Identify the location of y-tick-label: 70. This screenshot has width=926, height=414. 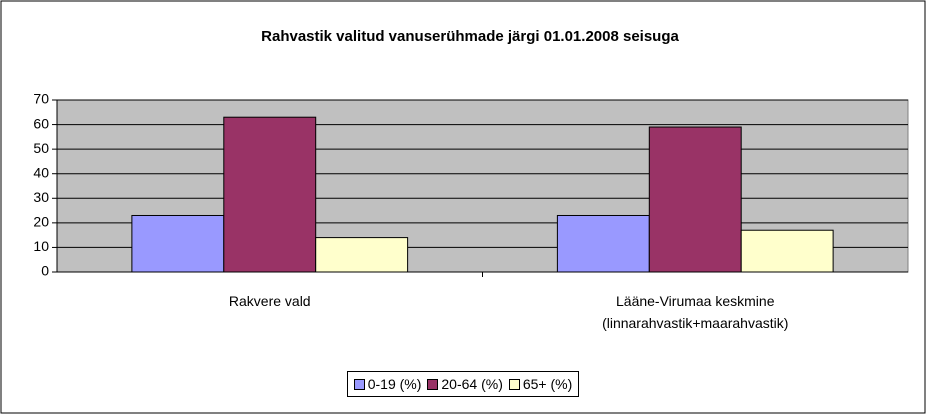
(41, 99).